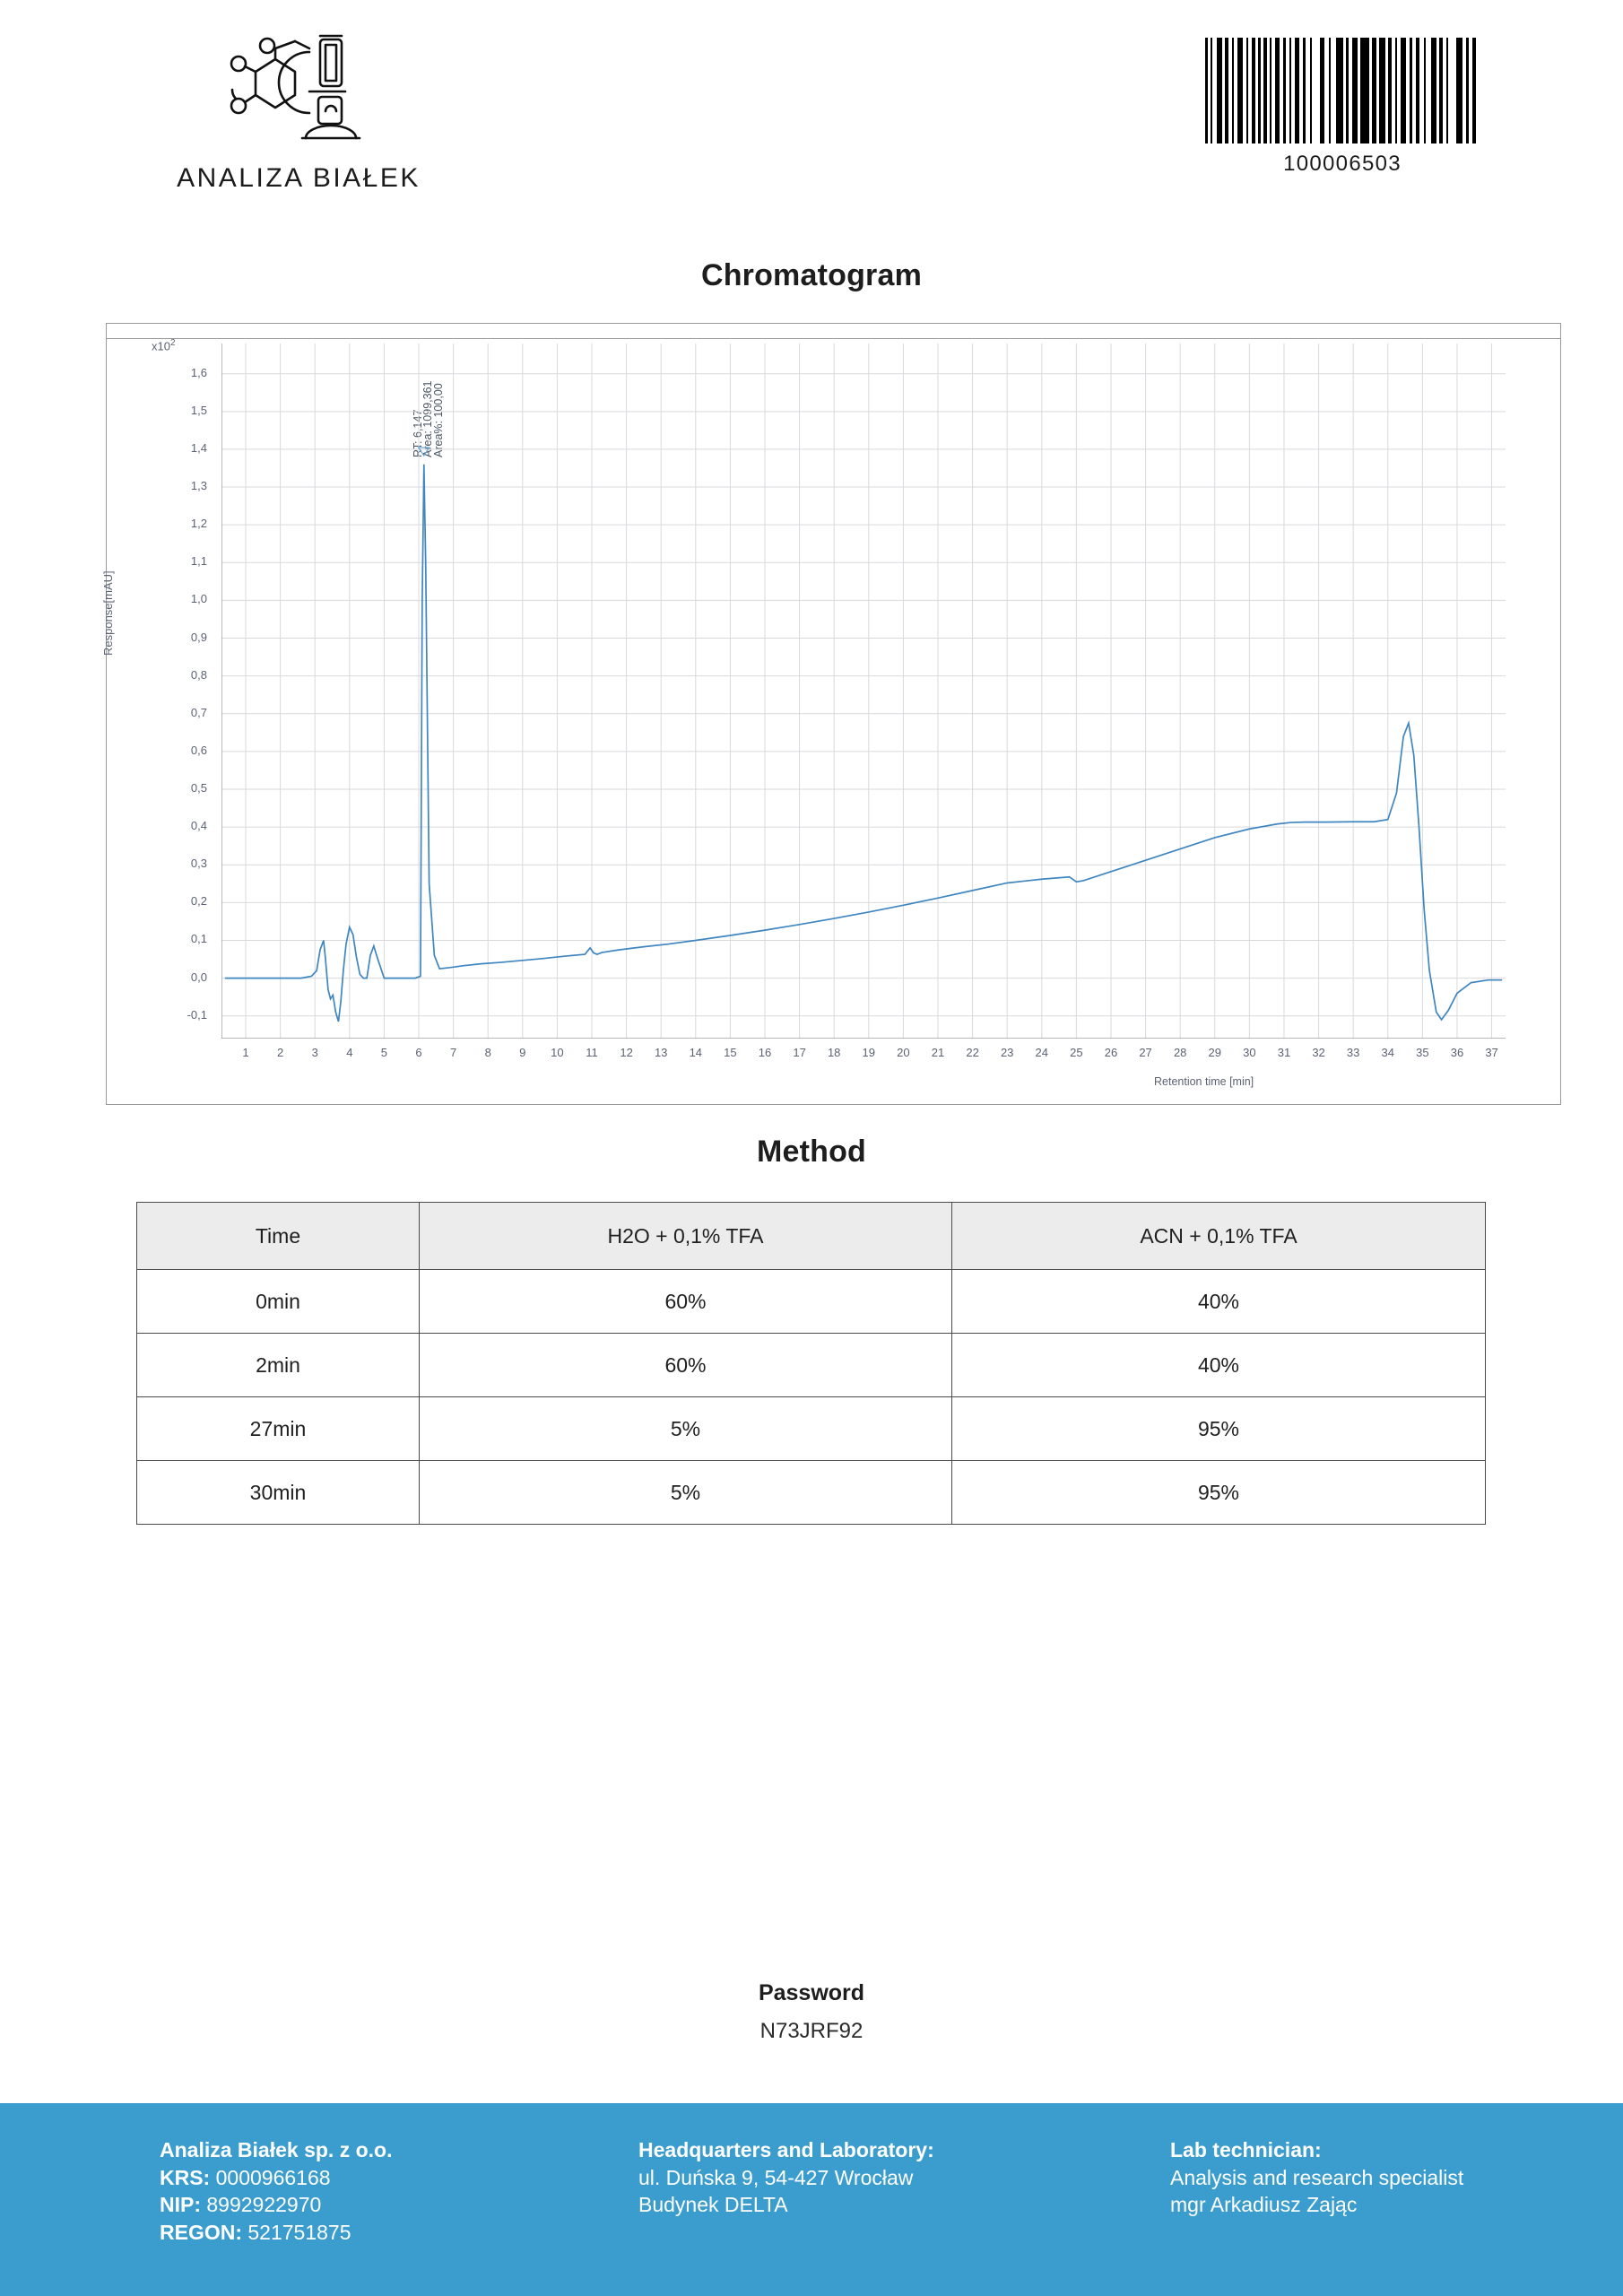  Describe the element at coordinates (1111, 1052) in the screenshot. I see `x-tick-label: 26` at that location.